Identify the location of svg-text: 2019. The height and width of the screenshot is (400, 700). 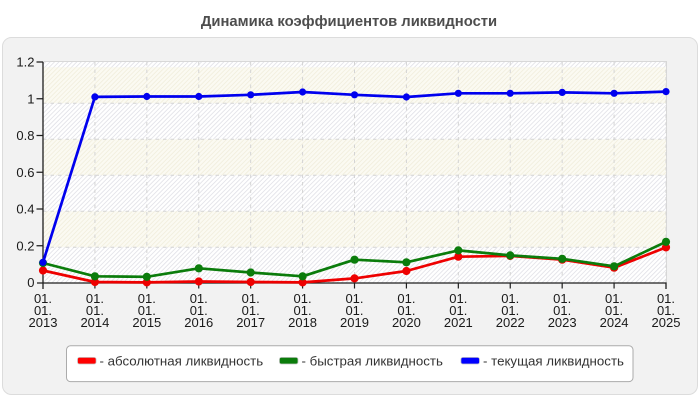
(354, 322).